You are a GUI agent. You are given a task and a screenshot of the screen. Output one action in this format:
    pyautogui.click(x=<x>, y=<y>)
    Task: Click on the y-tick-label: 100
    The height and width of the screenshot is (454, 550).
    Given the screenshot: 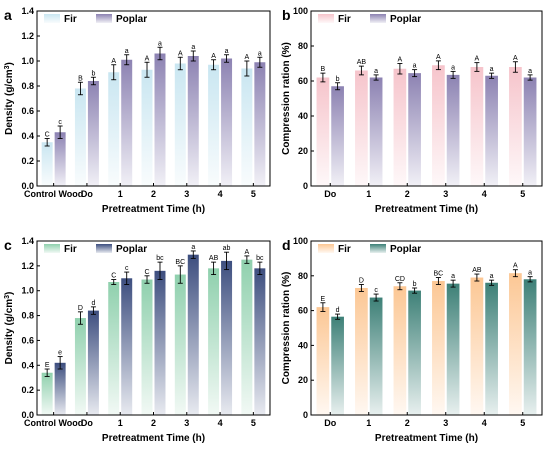 What is the action you would take?
    pyautogui.click(x=300, y=11)
    